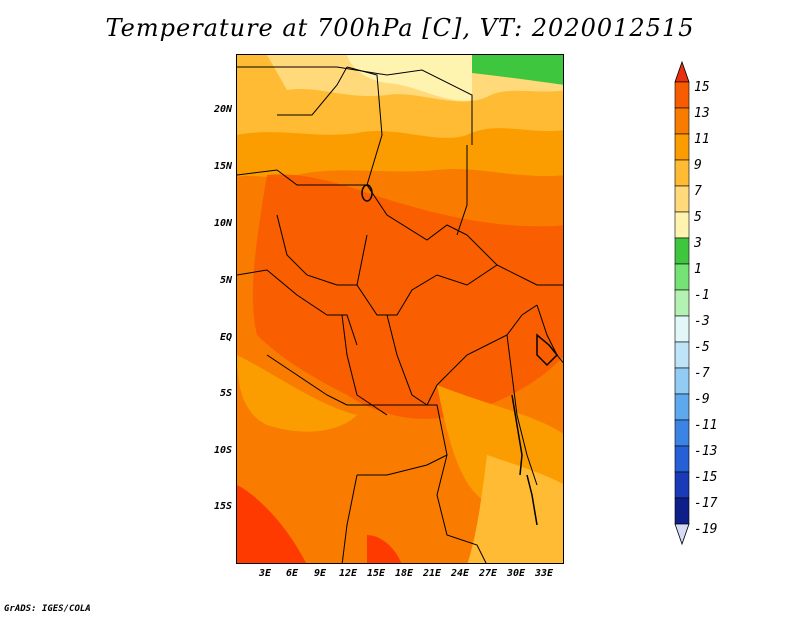 The height and width of the screenshot is (618, 800). Describe the element at coordinates (376, 573) in the screenshot. I see `x-tick-15e: 15E` at that location.